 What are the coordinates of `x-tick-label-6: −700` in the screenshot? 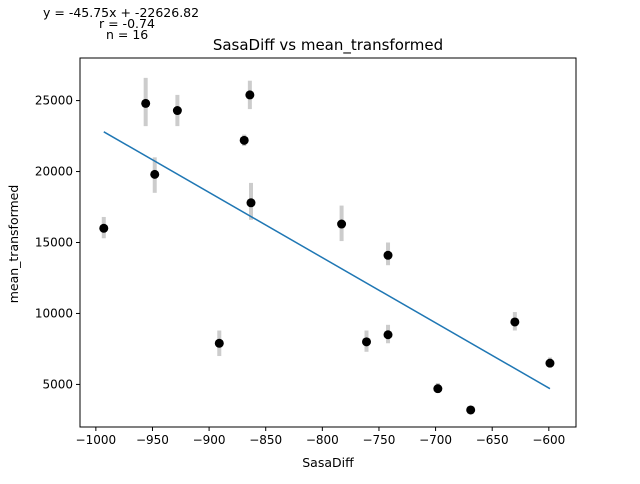 It's located at (435, 440).